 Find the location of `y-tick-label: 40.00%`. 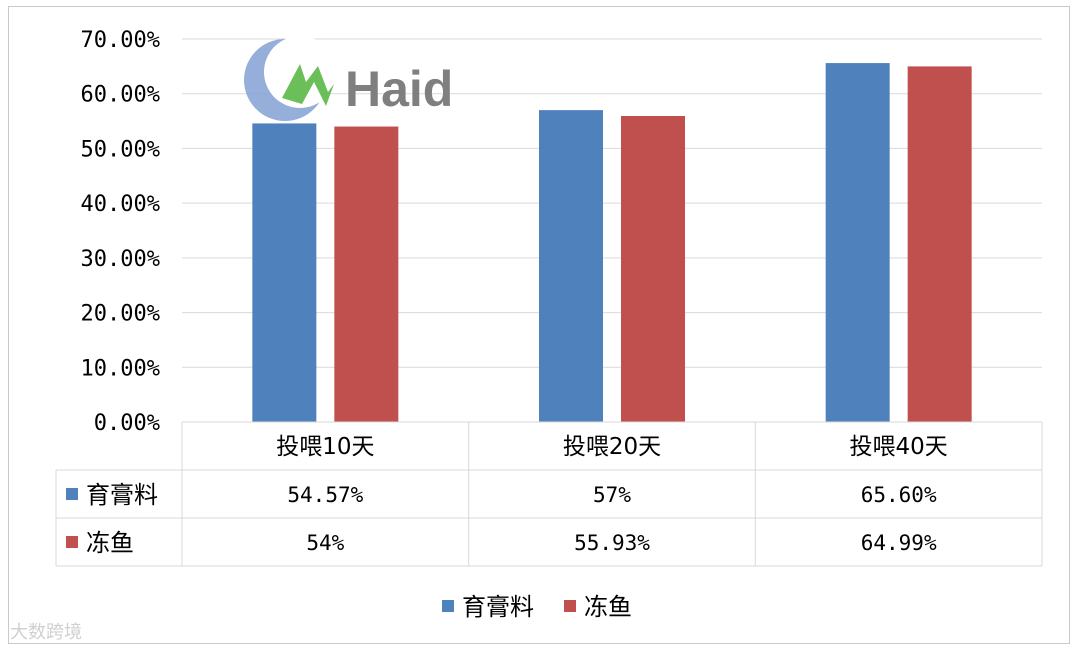

y-tick-label: 40.00% is located at coordinates (120, 204).